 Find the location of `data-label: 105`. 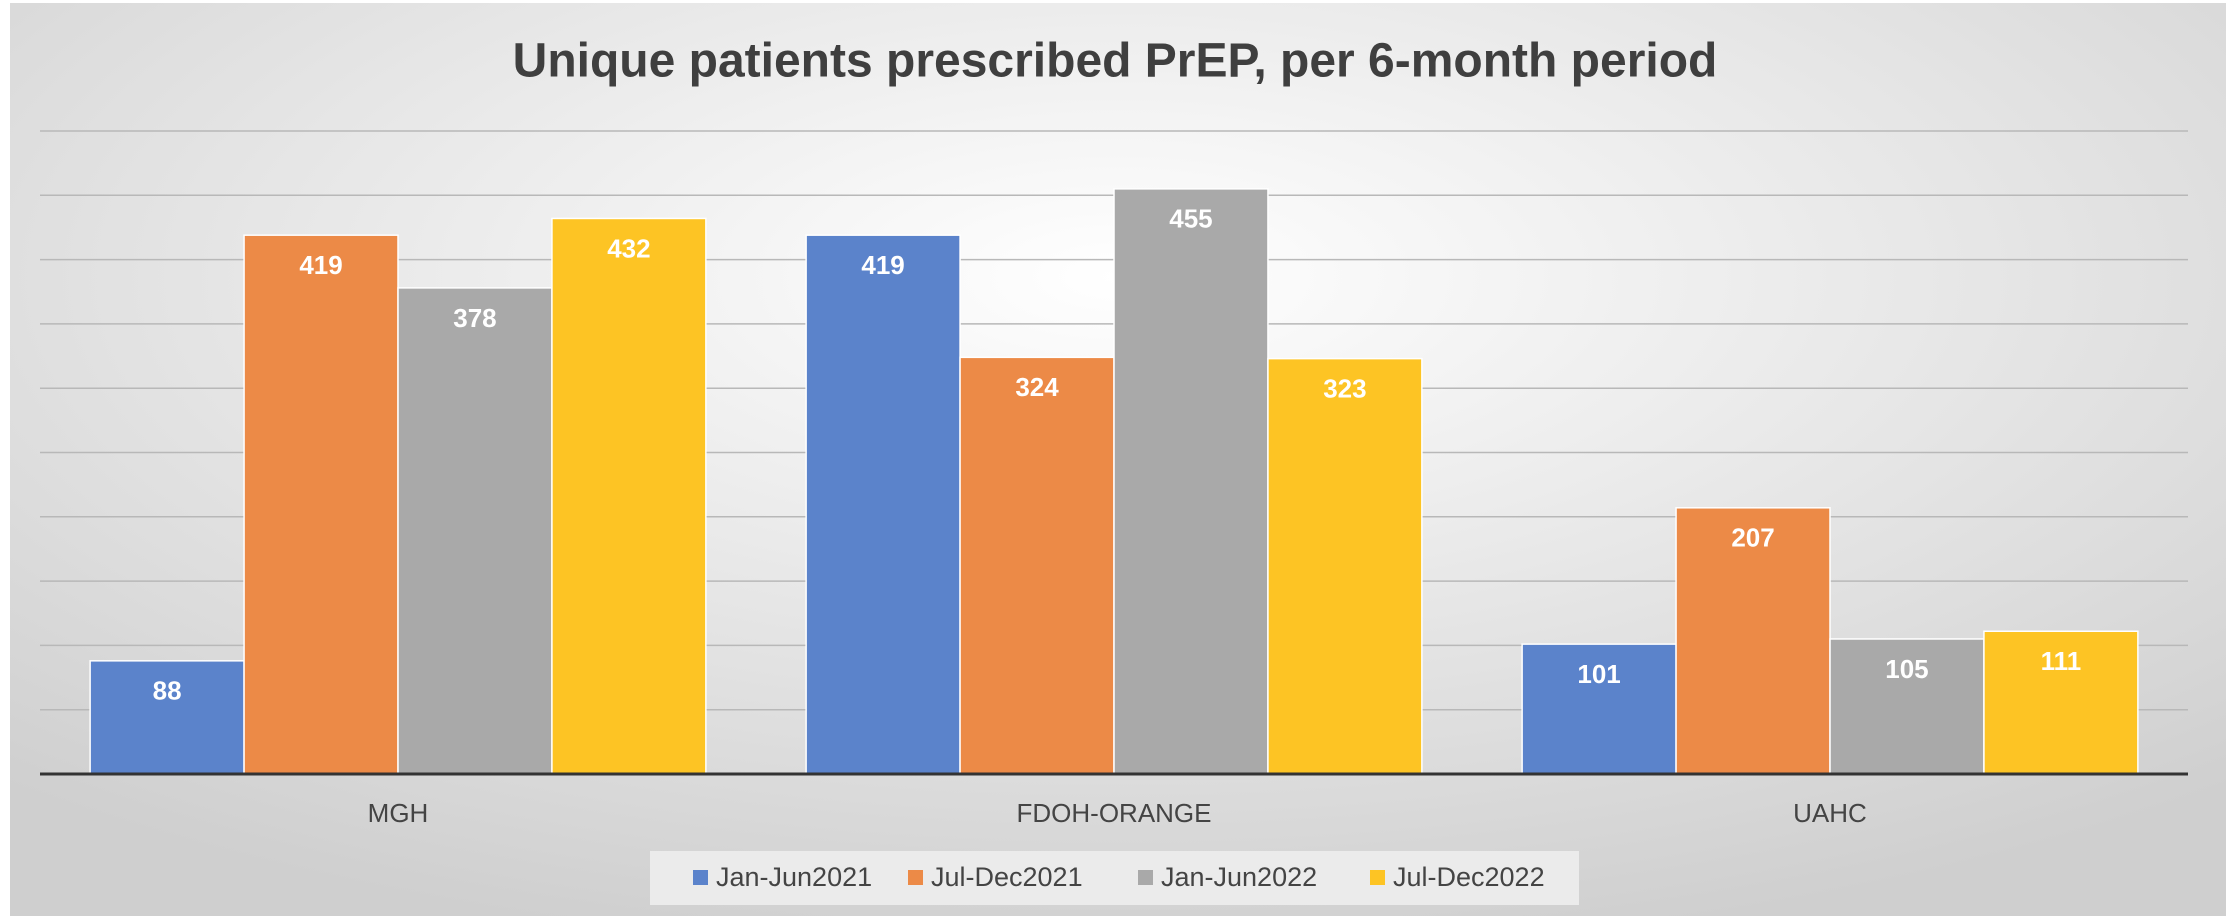

data-label: 105 is located at coordinates (1906, 669).